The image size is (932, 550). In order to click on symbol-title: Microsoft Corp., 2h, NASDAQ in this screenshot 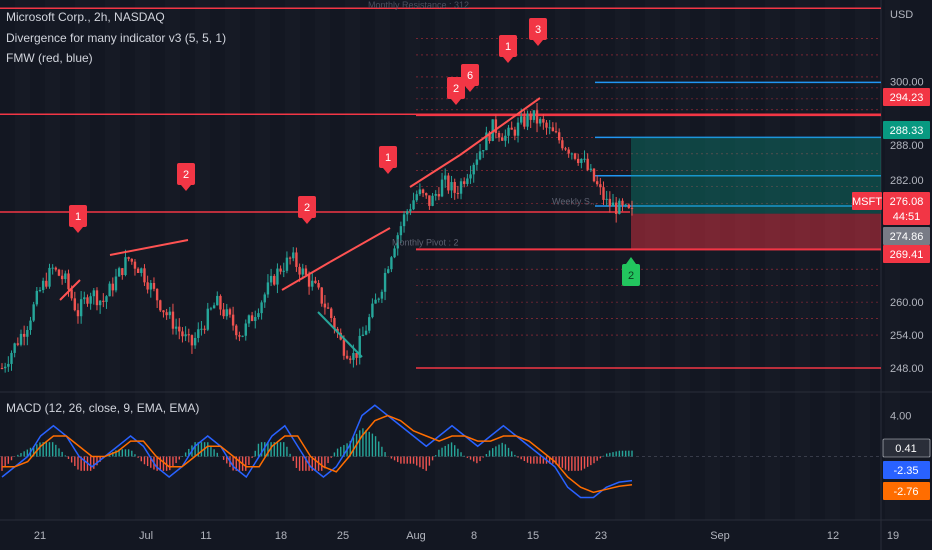, I will do `click(85, 17)`.